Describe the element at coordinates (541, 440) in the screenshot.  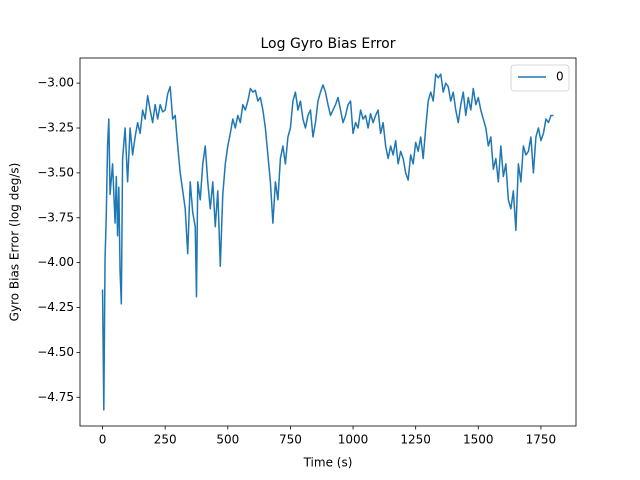
I see `x-tick-label: 1750` at that location.